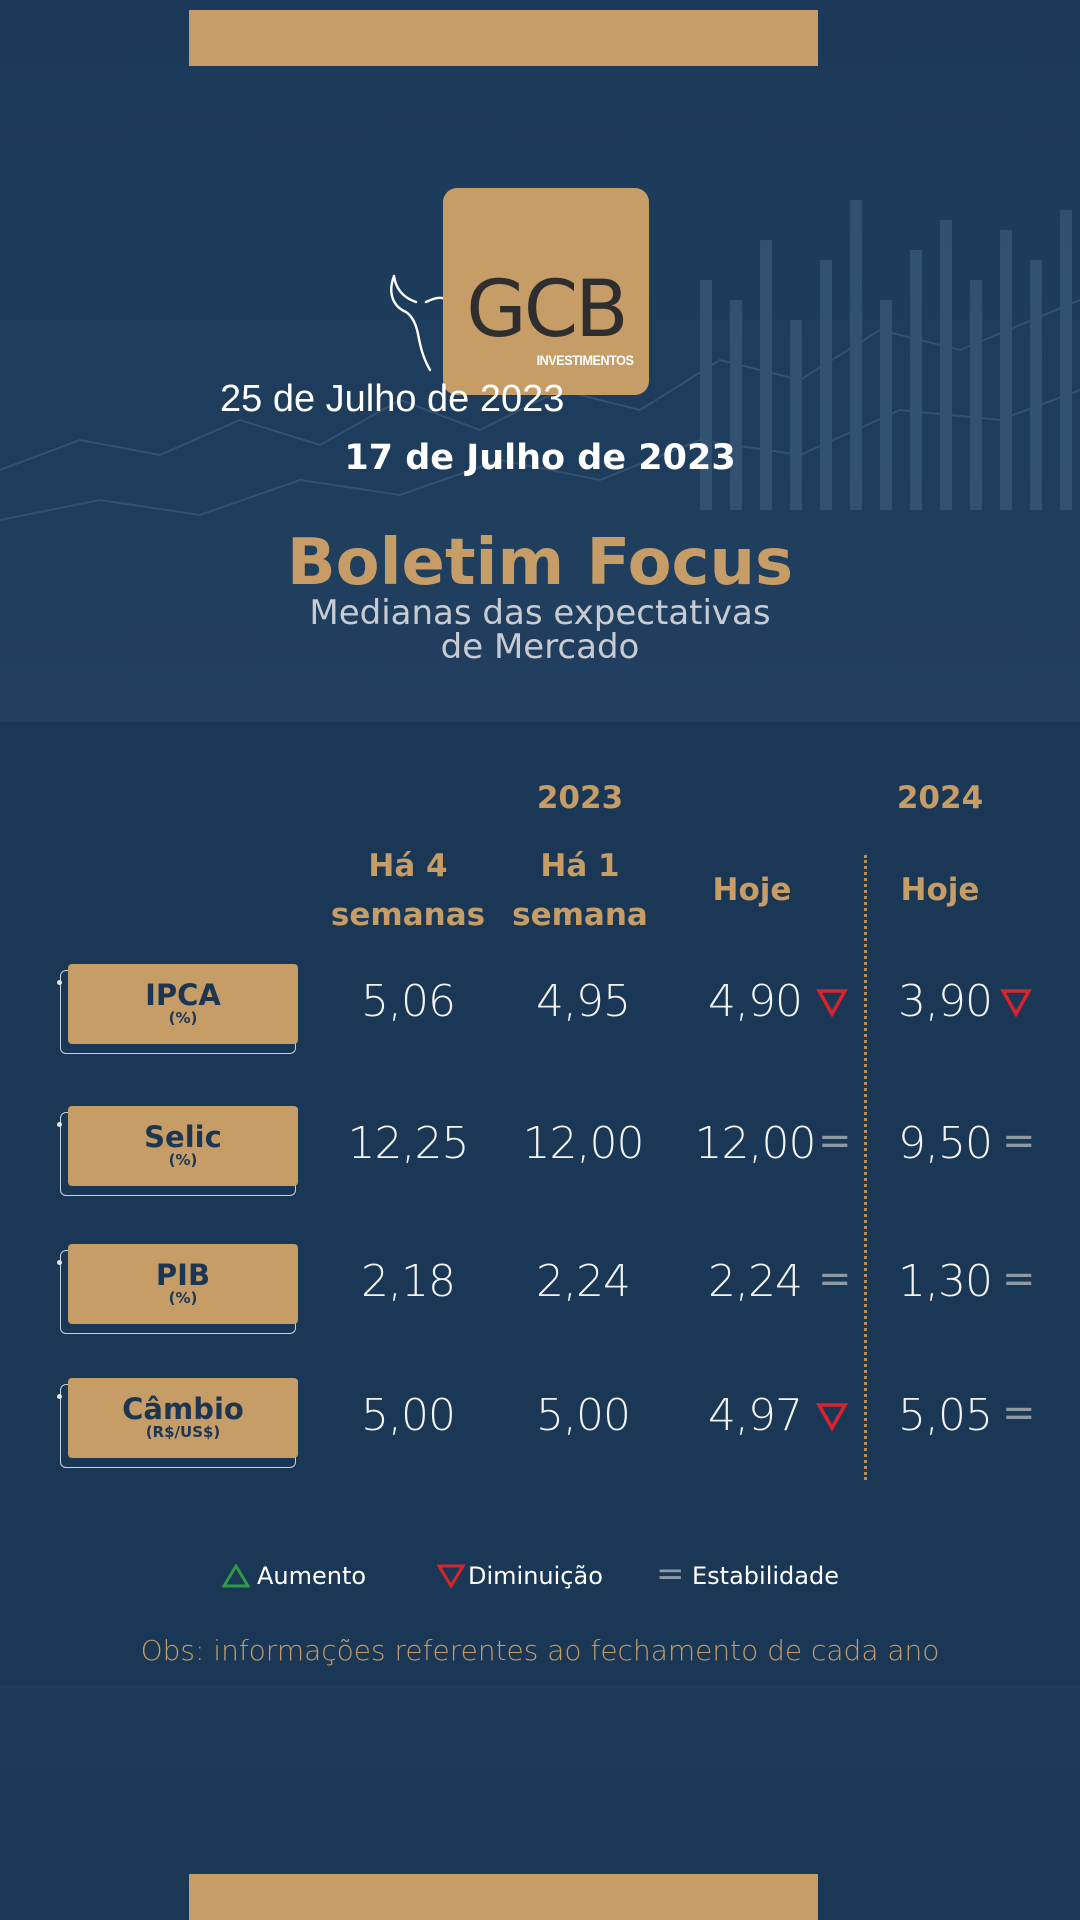 Image resolution: width=1080 pixels, height=1920 pixels. What do you see at coordinates (408, 1281) in the screenshot?
I see `value-w4: 2,18` at bounding box center [408, 1281].